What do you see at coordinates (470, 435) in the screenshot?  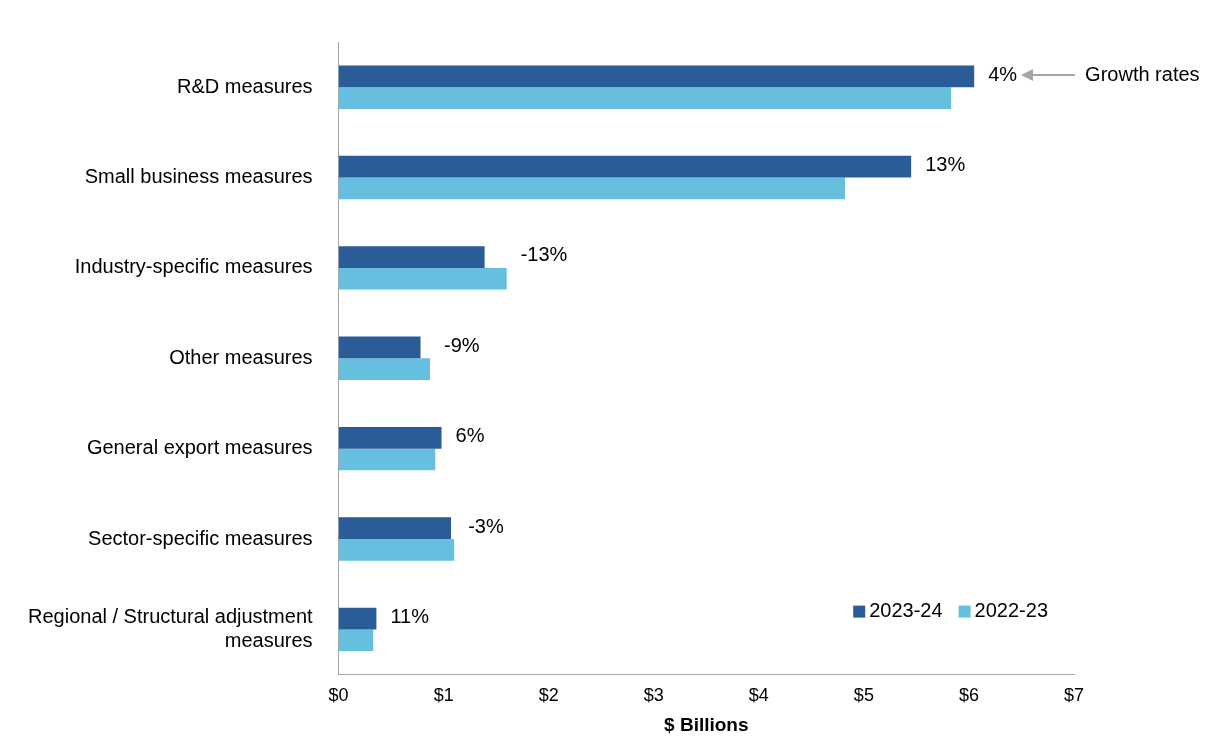 I see `annotation: 6%` at bounding box center [470, 435].